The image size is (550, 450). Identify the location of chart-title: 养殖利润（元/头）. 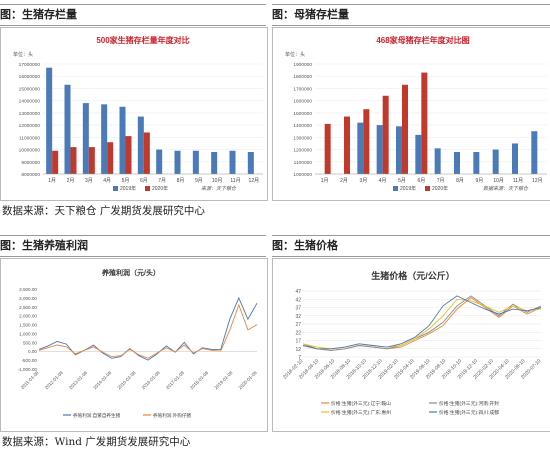
(130, 272).